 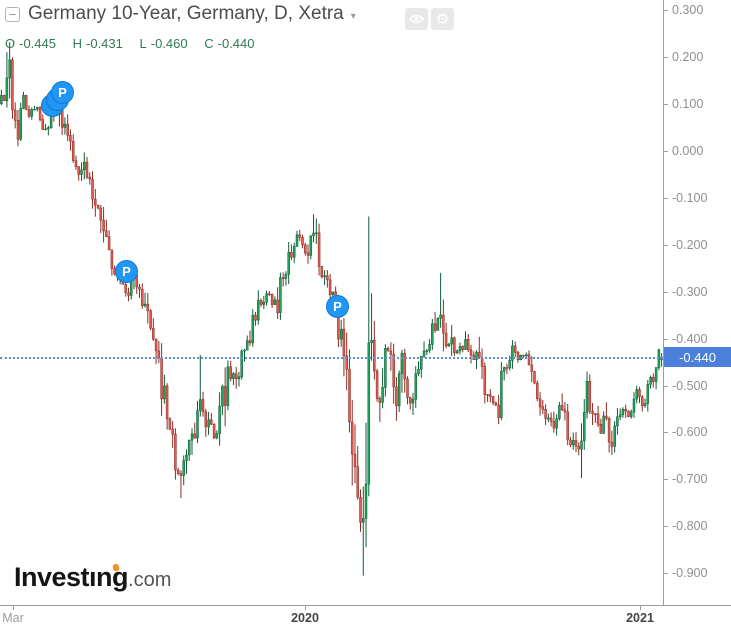 I want to click on low-value: -0.460, so click(x=169, y=43).